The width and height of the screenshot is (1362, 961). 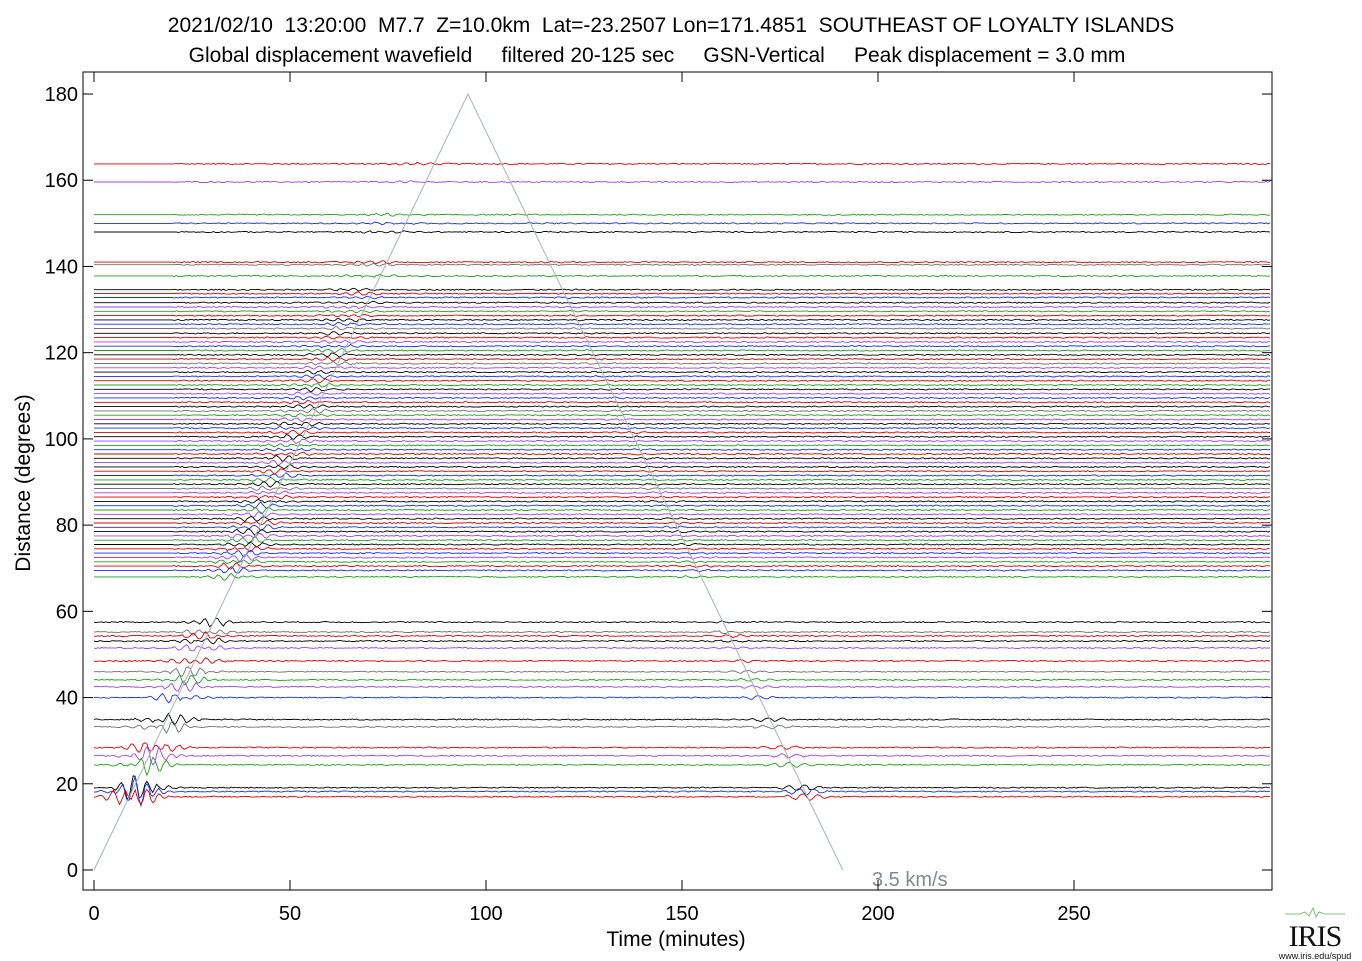 I want to click on y-tick-label: 160, so click(x=61, y=181).